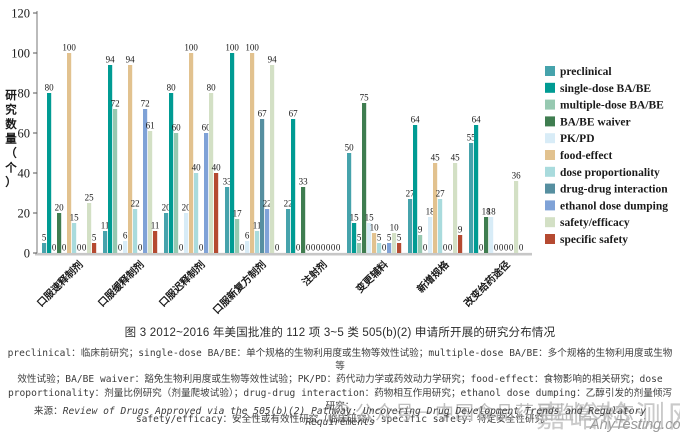  What do you see at coordinates (24, 93) in the screenshot?
I see `y-tick-label: 80` at bounding box center [24, 93].